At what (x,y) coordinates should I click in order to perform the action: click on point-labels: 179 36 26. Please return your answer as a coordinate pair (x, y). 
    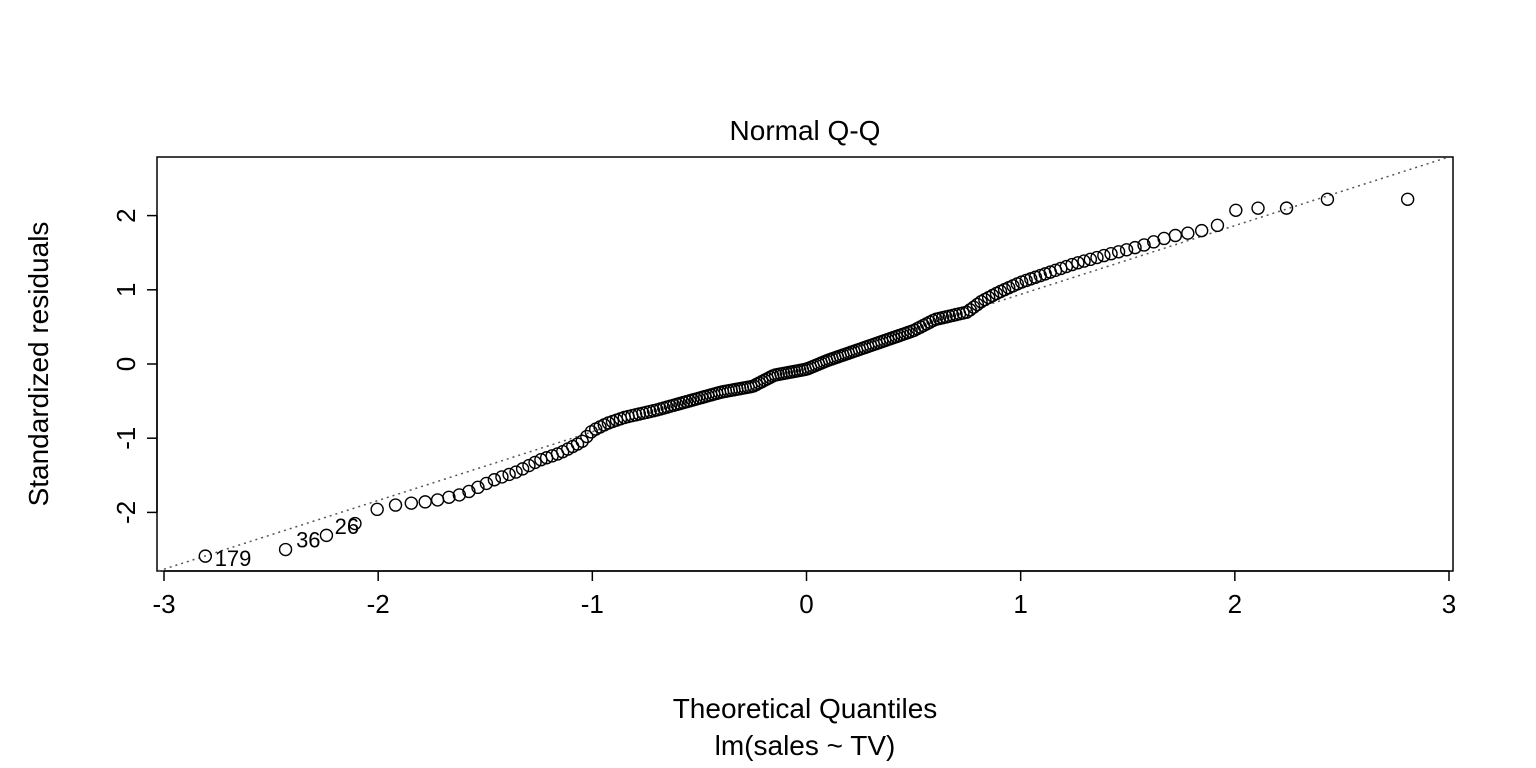
    Looking at the image, I should click on (287, 542).